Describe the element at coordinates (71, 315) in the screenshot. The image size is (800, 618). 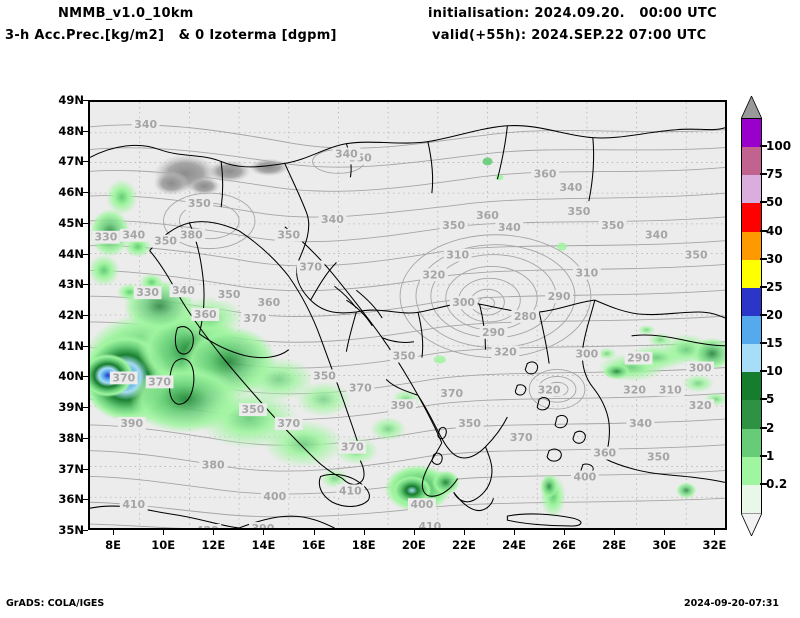
I see `lat-tick-label: 42N` at that location.